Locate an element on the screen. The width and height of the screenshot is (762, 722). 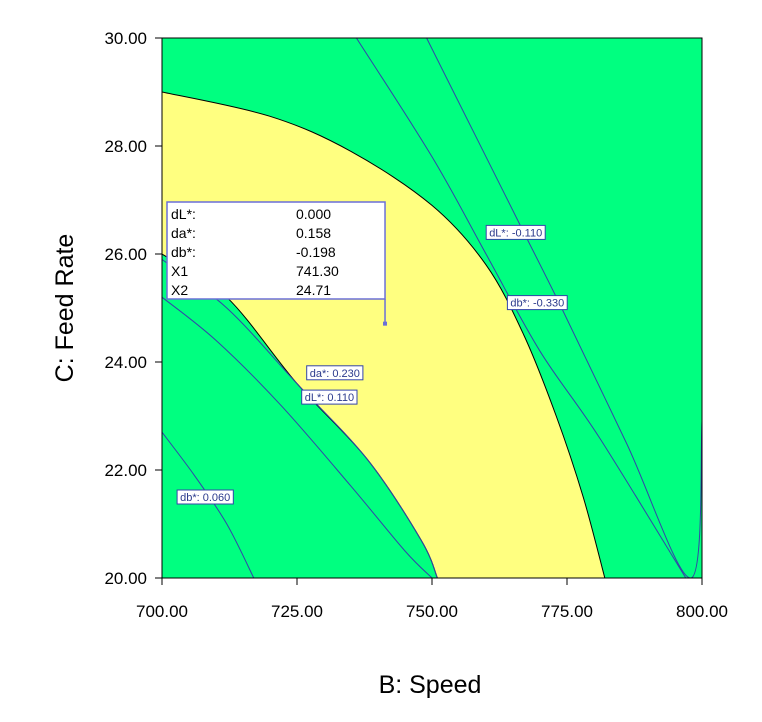
flag-point is located at coordinates (385, 323).